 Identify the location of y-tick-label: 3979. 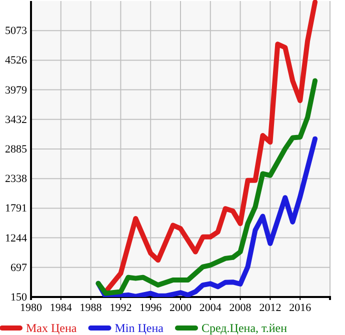
(16, 90).